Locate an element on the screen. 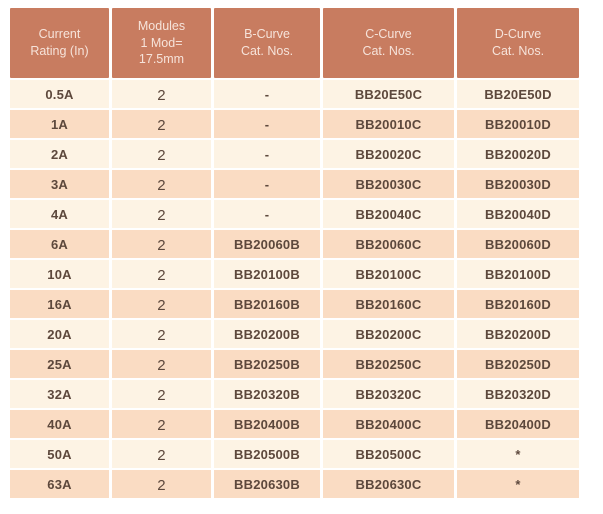  table-cell-current-rating: 20A is located at coordinates (59, 334).